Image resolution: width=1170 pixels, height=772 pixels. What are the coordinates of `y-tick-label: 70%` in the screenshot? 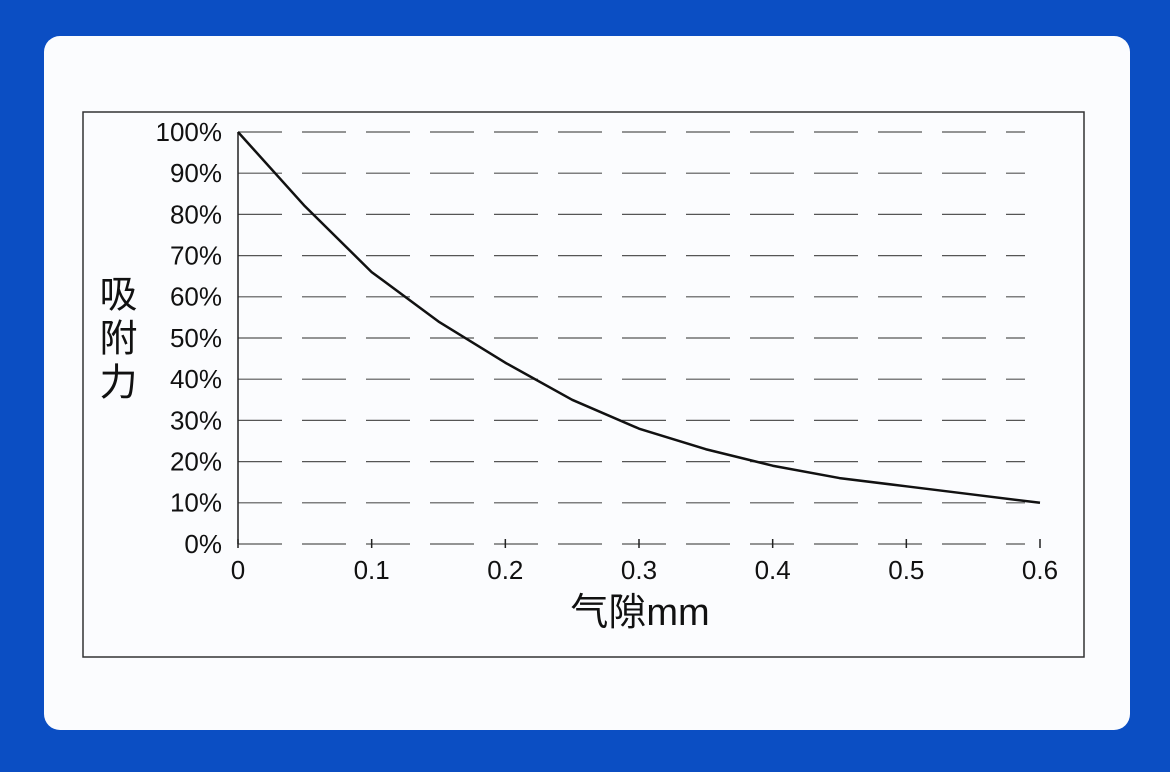 It's located at (196, 255).